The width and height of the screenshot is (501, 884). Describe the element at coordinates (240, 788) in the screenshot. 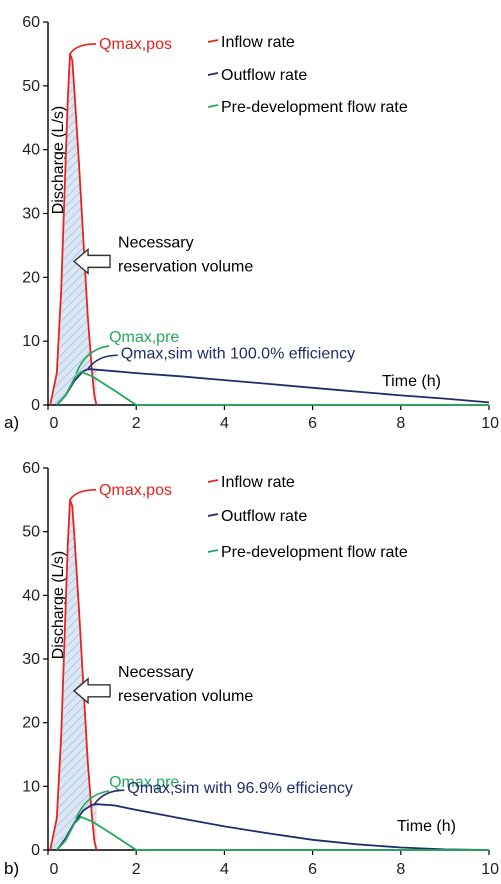

I see `qmax-sim-label: Qmax,sim with 96.9% efficiency` at that location.